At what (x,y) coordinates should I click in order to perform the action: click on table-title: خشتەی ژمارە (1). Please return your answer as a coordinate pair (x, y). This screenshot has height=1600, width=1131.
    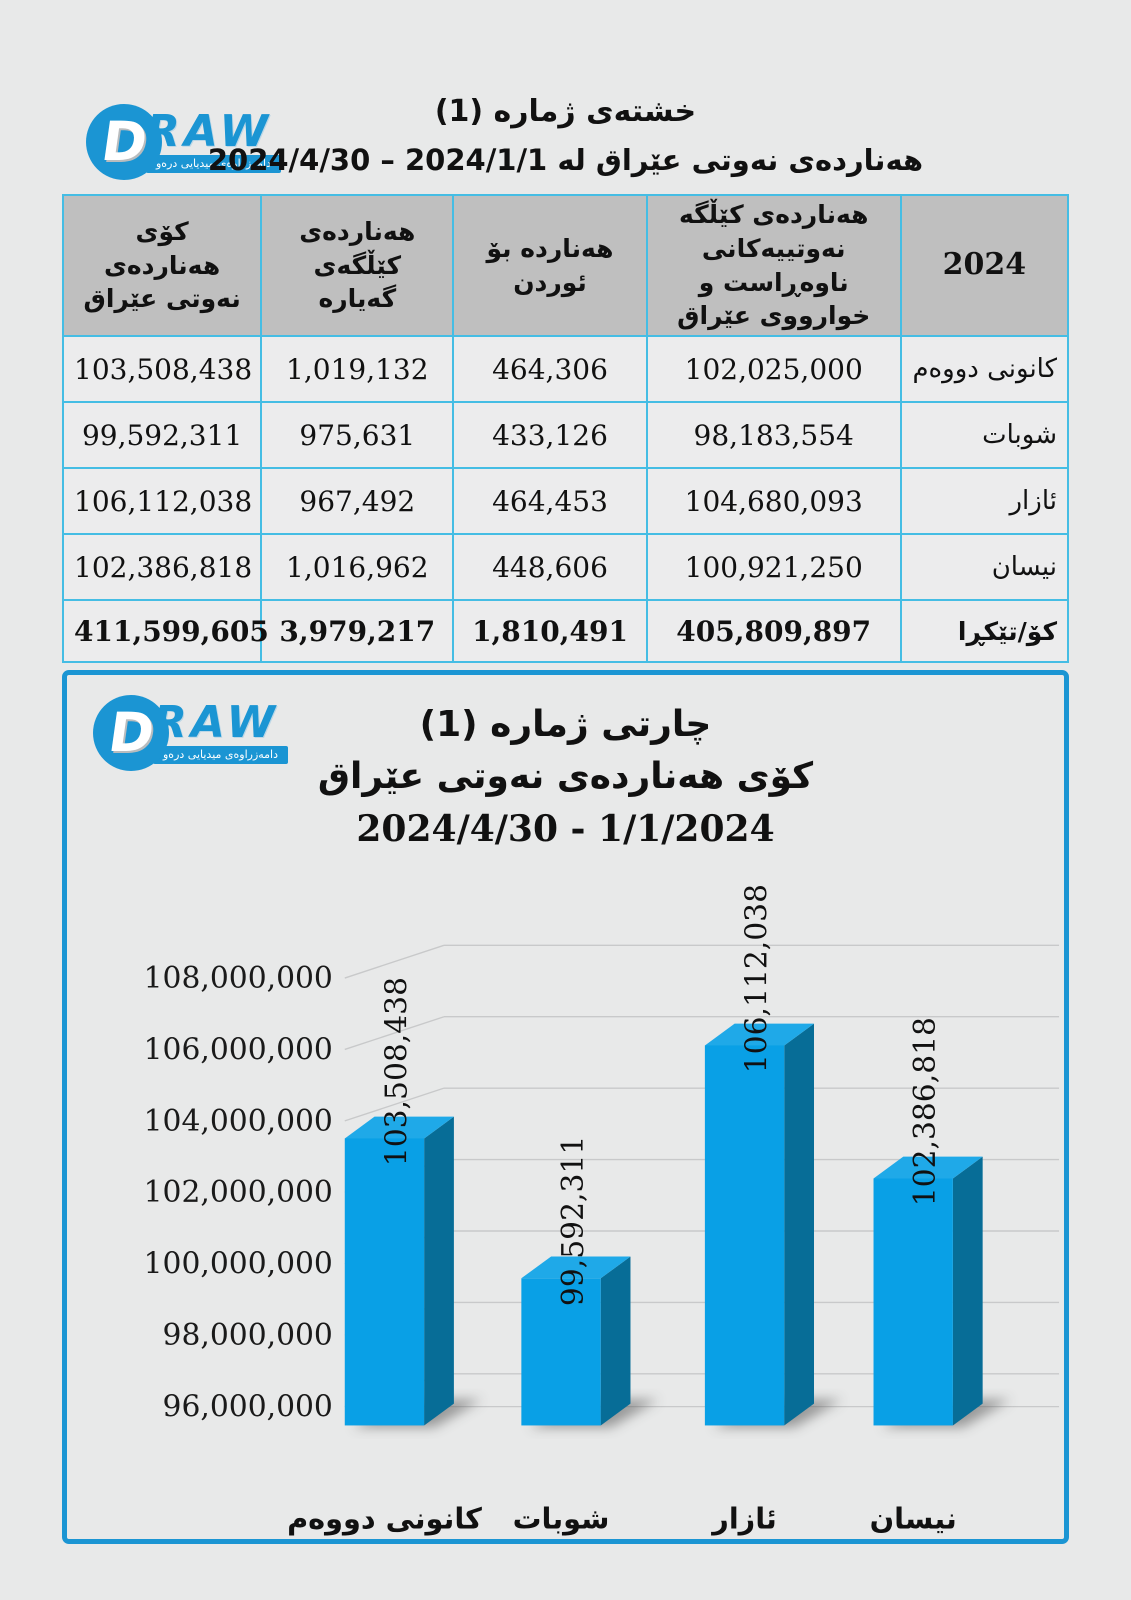
    Looking at the image, I should click on (565, 111).